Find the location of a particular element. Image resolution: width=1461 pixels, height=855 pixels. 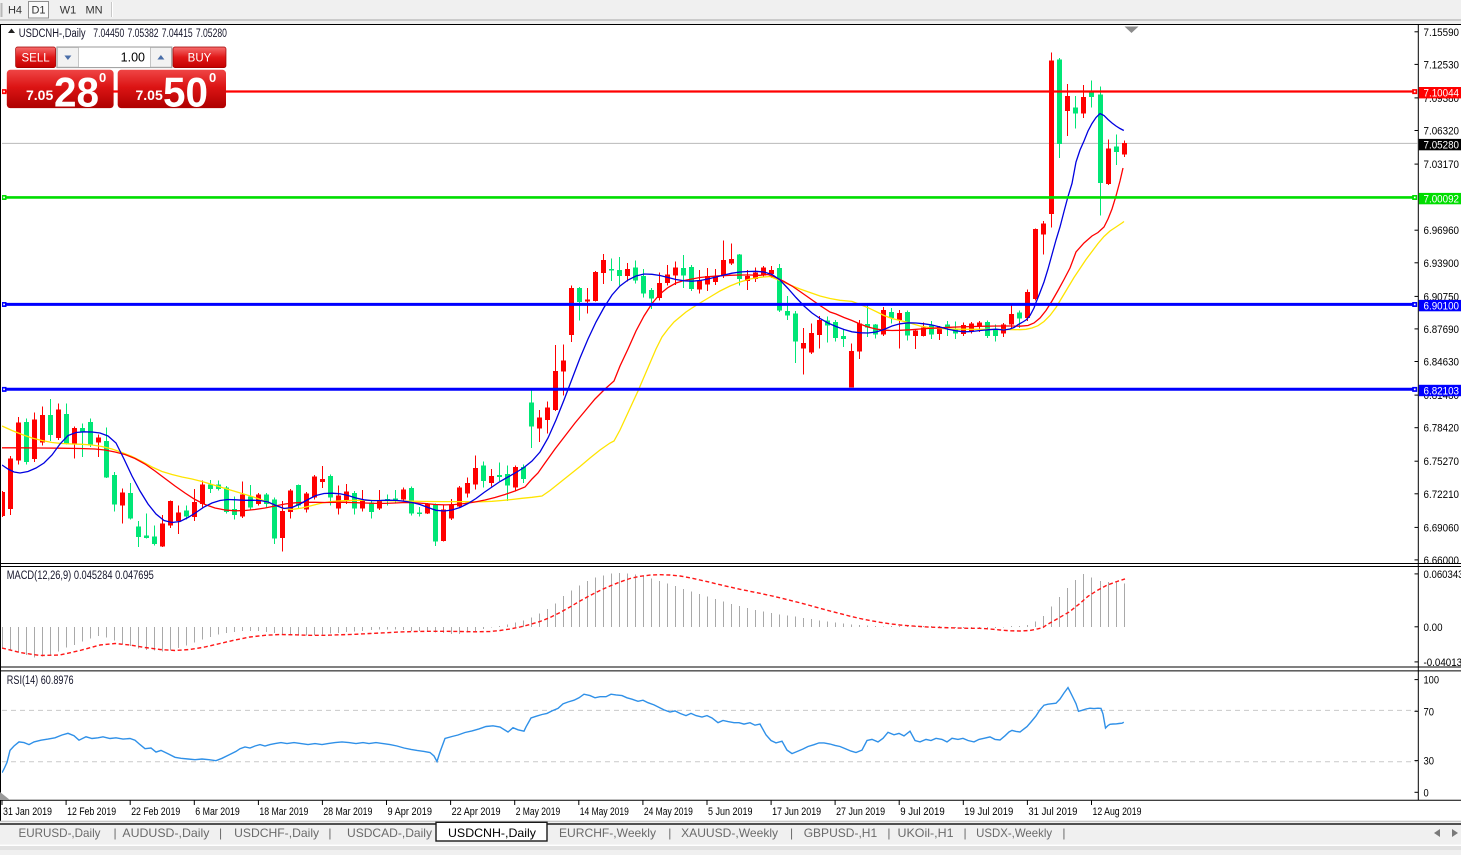

svg-text: 28 is located at coordinates (76, 92).